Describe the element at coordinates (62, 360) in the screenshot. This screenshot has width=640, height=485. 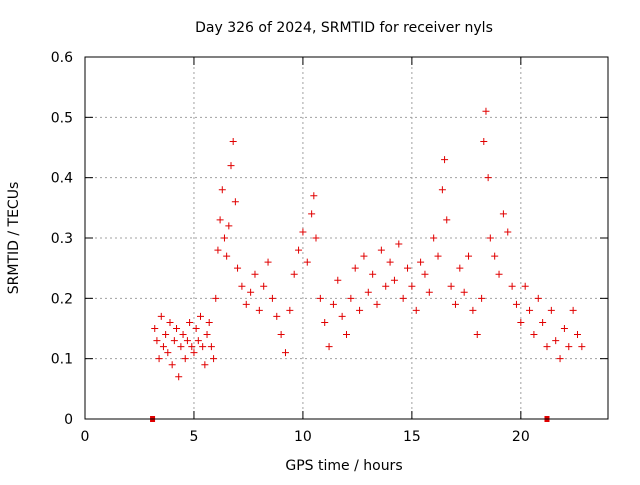
I see `y-tick-label: 0.1` at that location.